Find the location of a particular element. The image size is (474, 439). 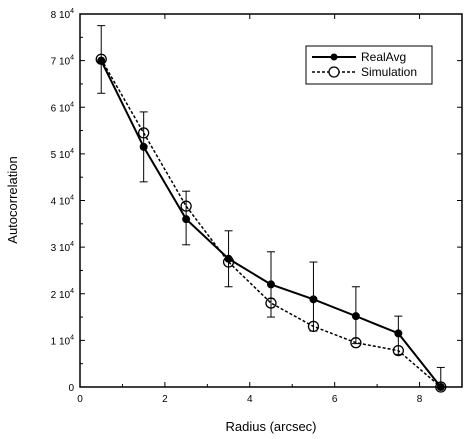

y-tick-label: 8 104 is located at coordinates (62, 14).